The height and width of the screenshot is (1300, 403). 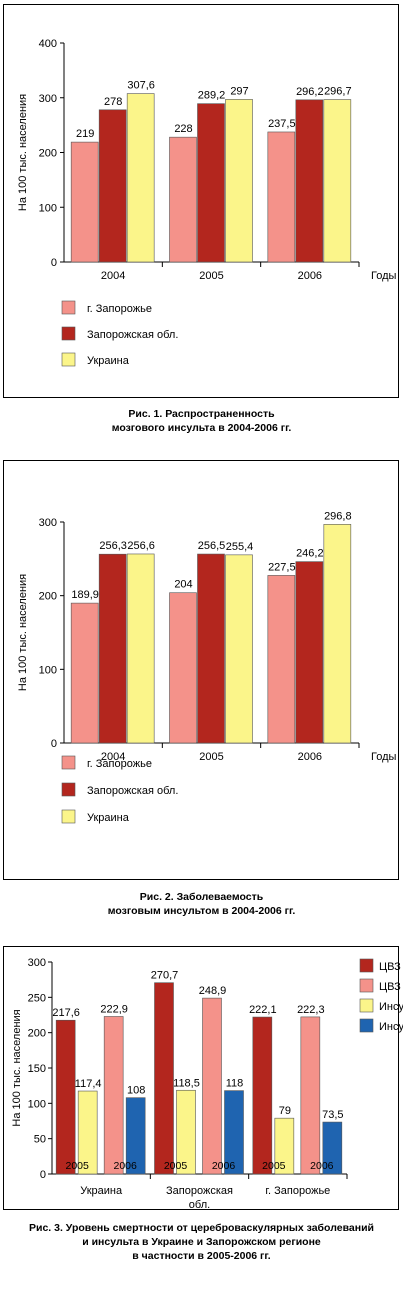 I want to click on chart-1-legend-label: Украина, so click(x=108, y=361).